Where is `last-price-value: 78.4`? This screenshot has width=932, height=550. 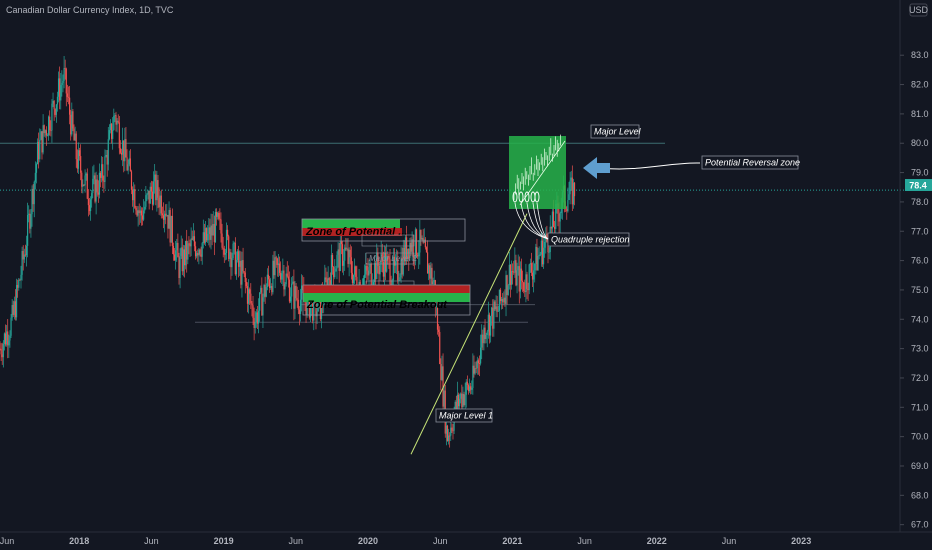
last-price-value: 78.4 is located at coordinates (918, 186).